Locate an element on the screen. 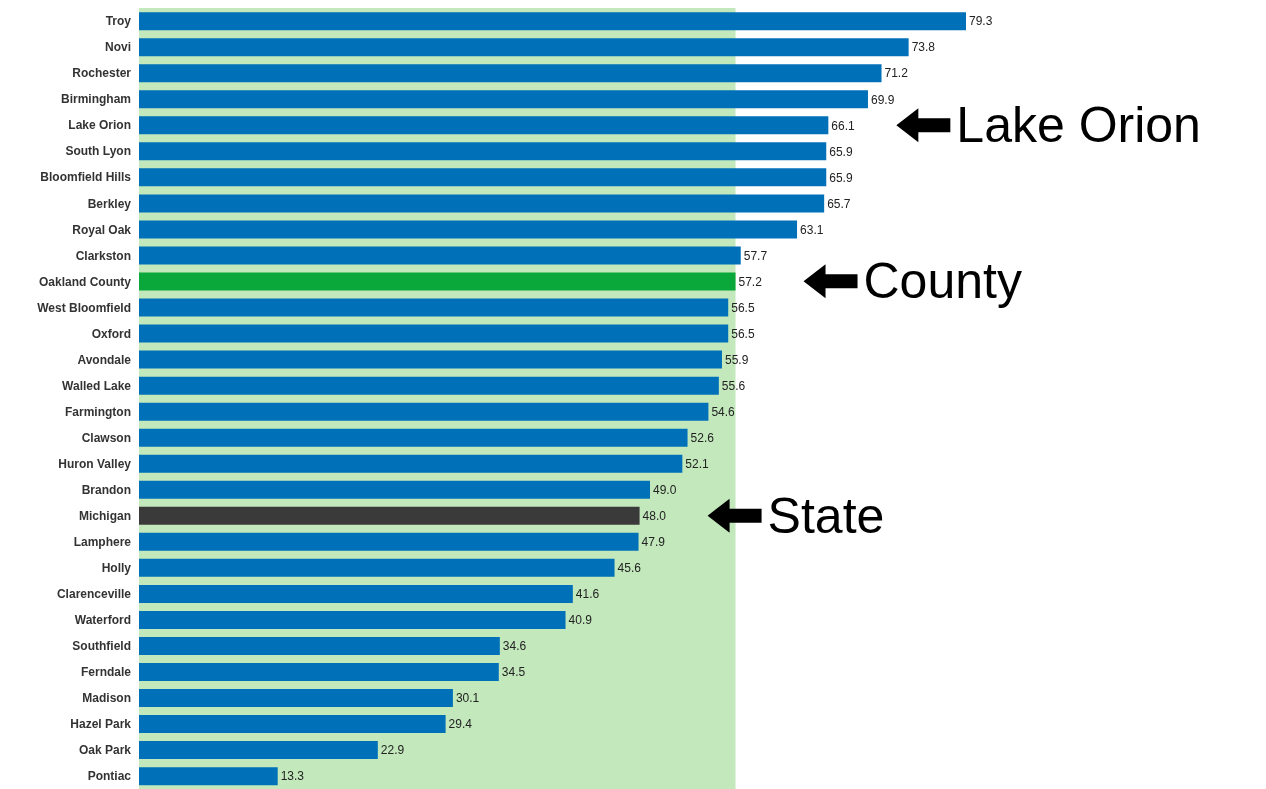 This screenshot has height=789, width=1266. data-label: 34.6 is located at coordinates (514, 646).